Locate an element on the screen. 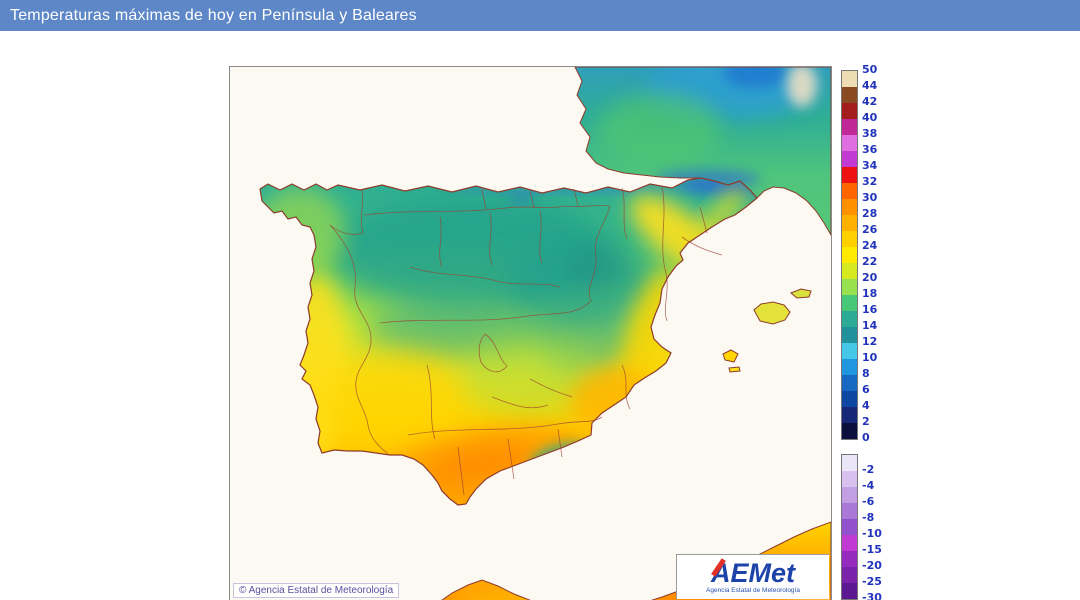  legend-tick-label: 44 is located at coordinates (870, 85).